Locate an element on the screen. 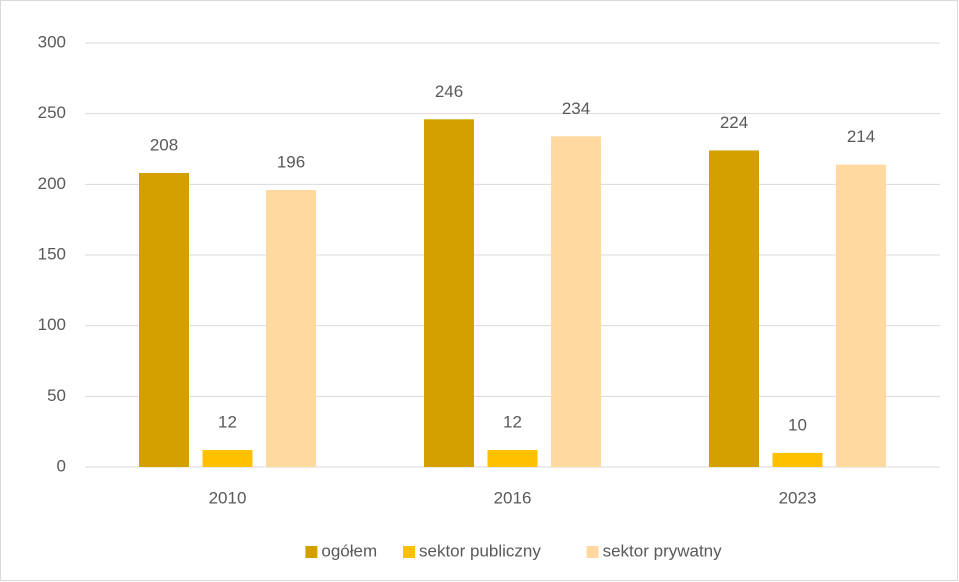  legend-label: ogółem is located at coordinates (349, 550).